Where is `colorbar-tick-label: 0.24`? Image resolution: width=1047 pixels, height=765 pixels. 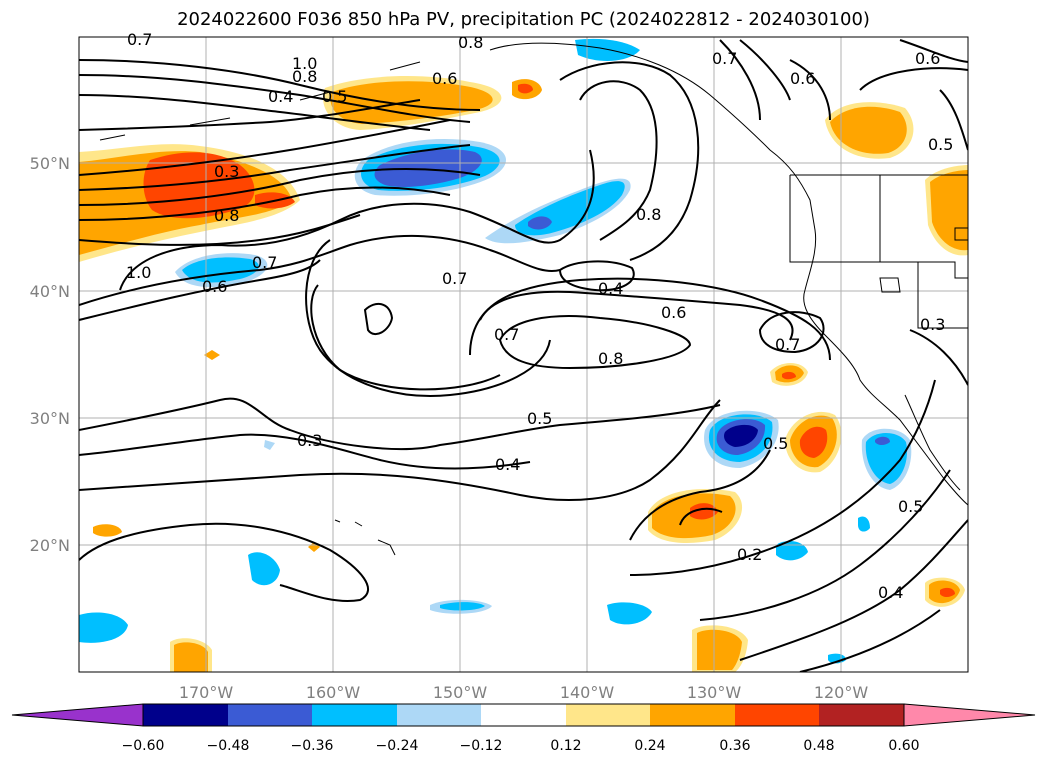
colorbar-tick-label: 0.24 is located at coordinates (649, 746).